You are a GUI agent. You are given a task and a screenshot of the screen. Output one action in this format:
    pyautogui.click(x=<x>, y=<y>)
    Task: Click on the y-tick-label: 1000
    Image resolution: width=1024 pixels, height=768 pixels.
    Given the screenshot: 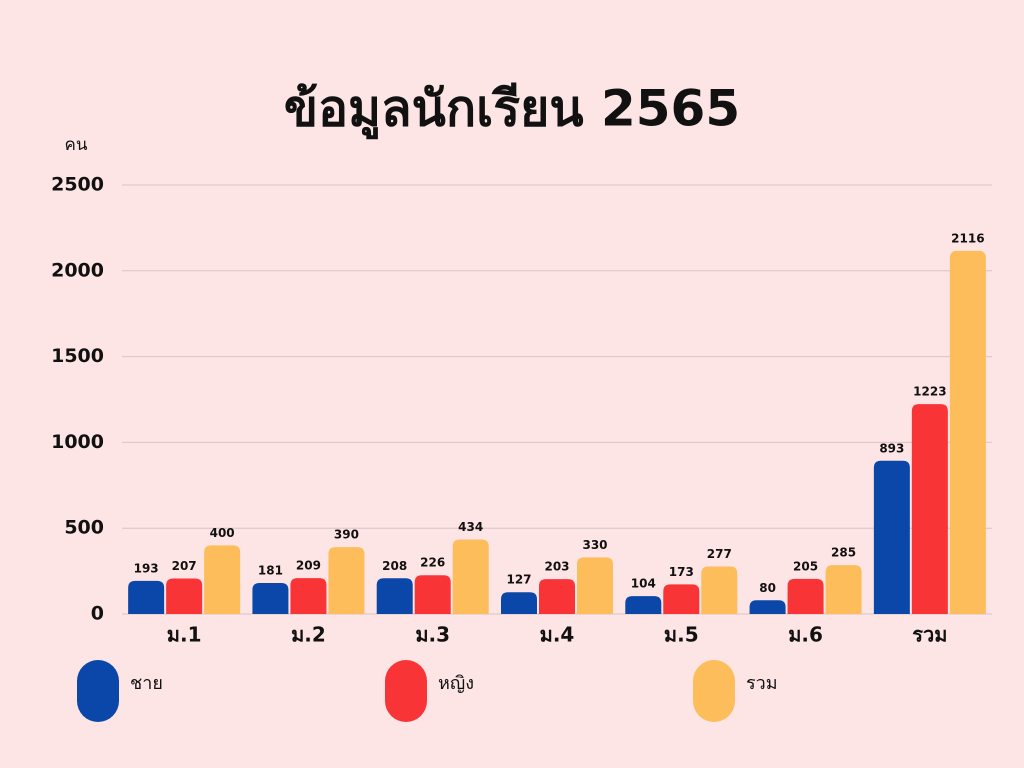 What is the action you would take?
    pyautogui.click(x=77, y=442)
    